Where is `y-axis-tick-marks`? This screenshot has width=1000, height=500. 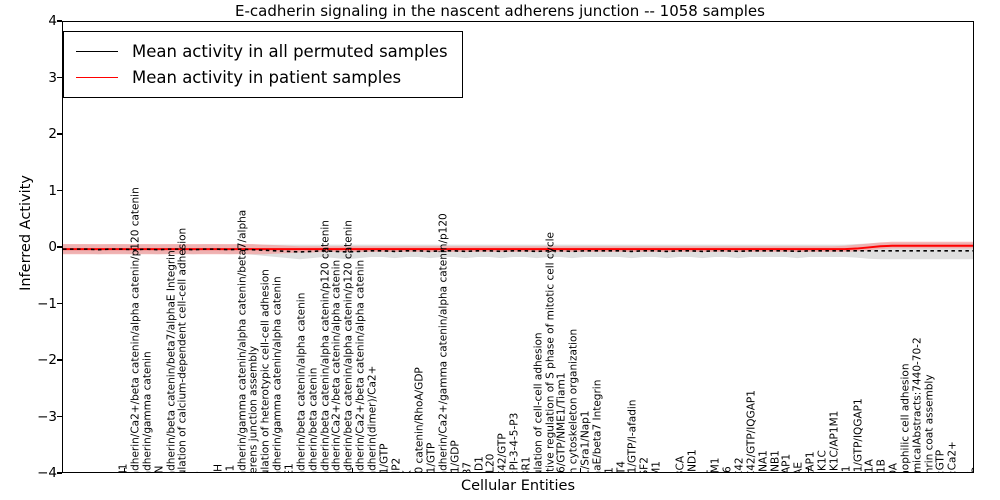
y-axis-tick-marks is located at coordinates (31, 247).